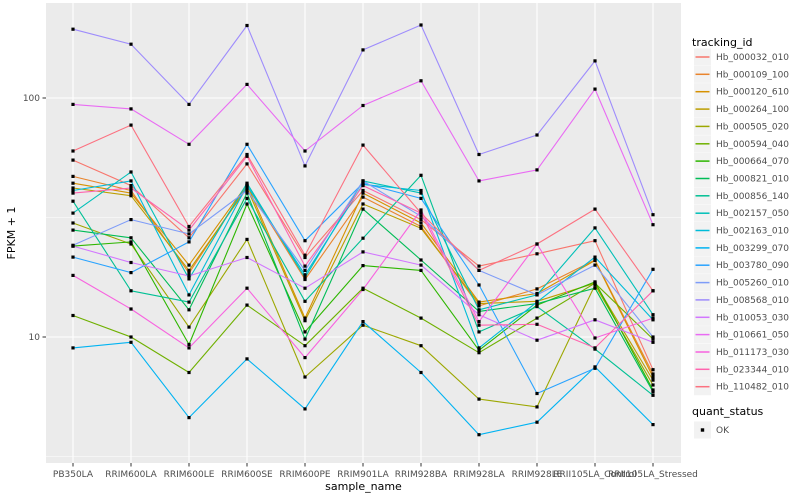 The width and height of the screenshot is (800, 500). I want to click on y-tick-label: 10, so click(35, 338).